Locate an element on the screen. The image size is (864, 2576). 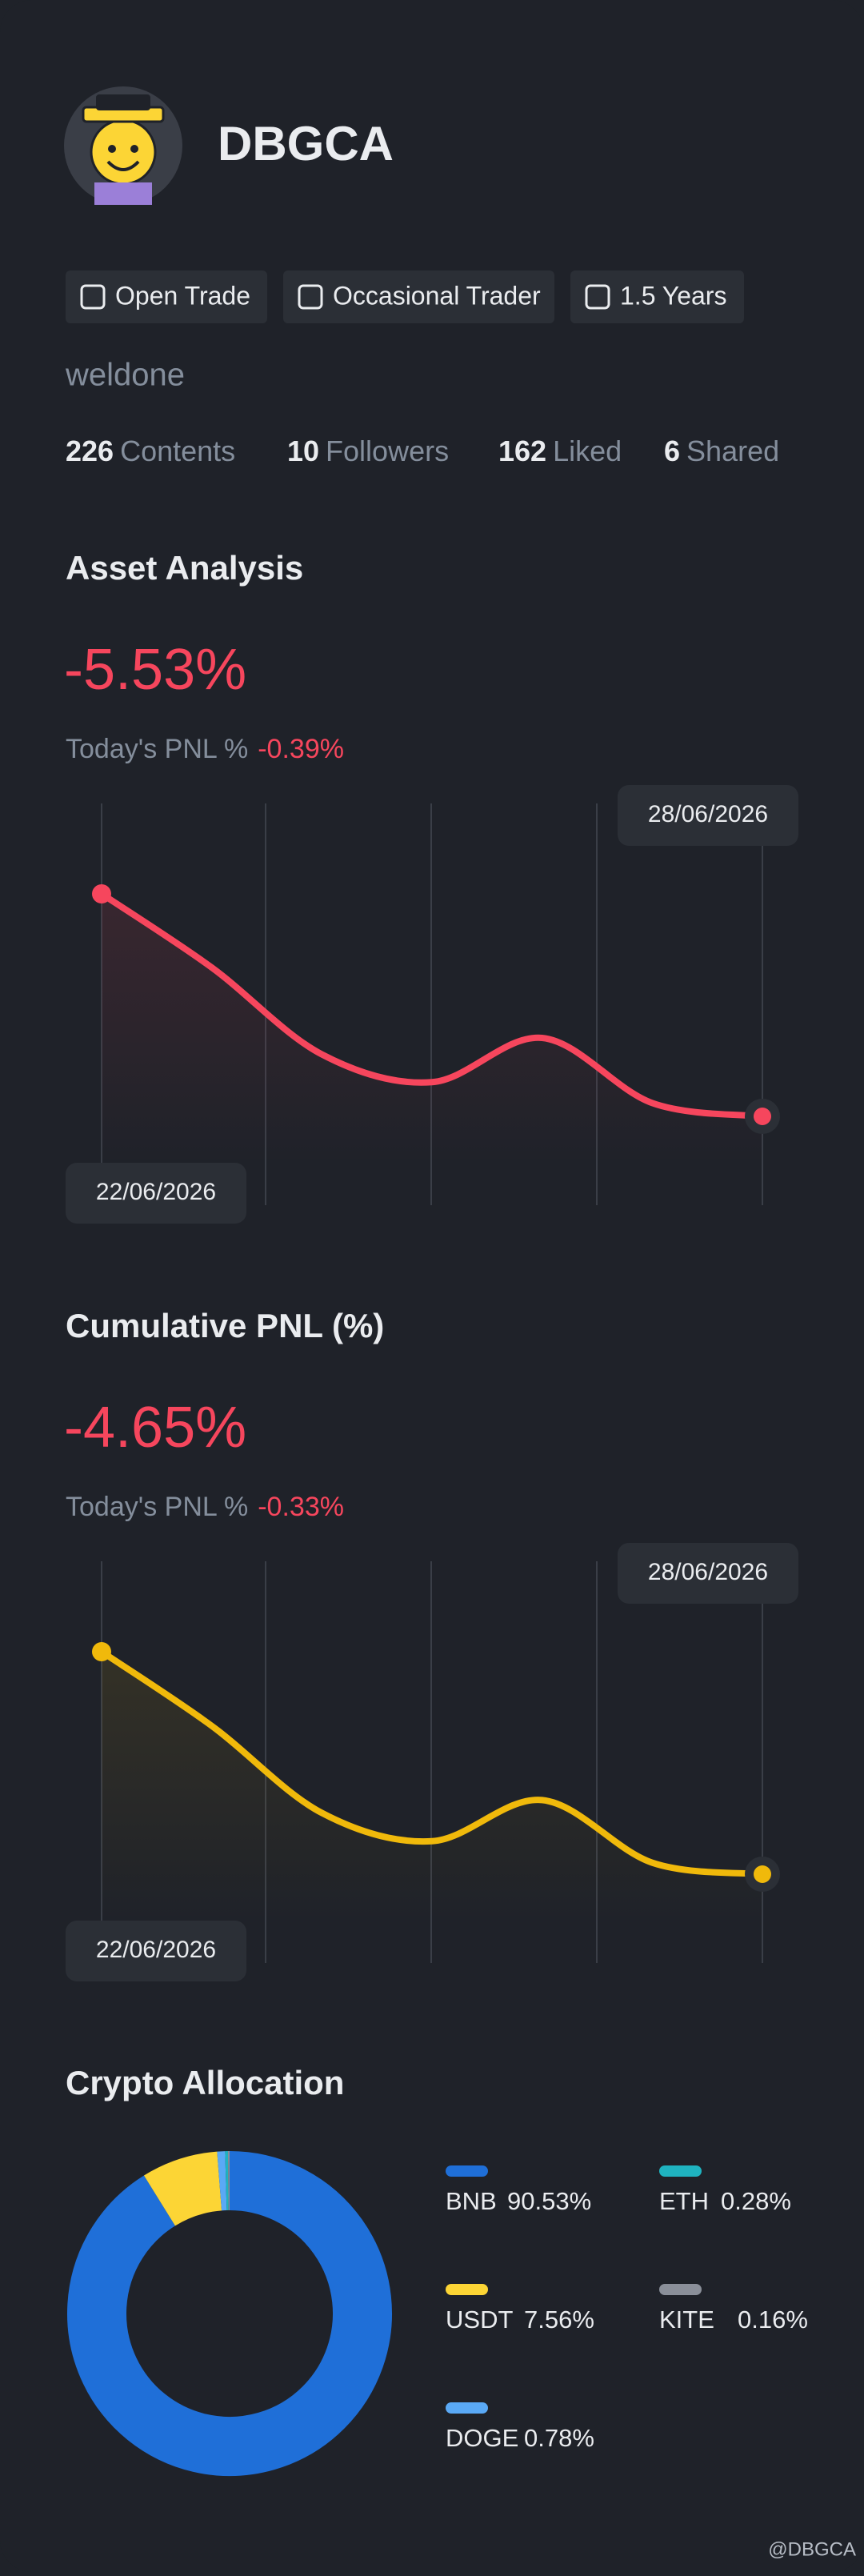
watermark: @DBGCA is located at coordinates (812, 2549).